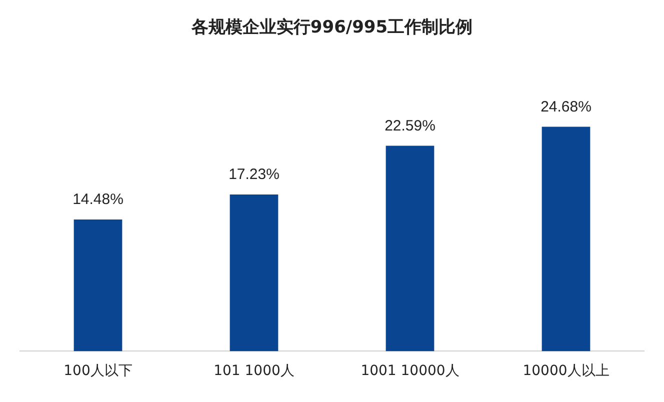 The image size is (664, 402). I want to click on data-label: 17.23%, so click(254, 175).